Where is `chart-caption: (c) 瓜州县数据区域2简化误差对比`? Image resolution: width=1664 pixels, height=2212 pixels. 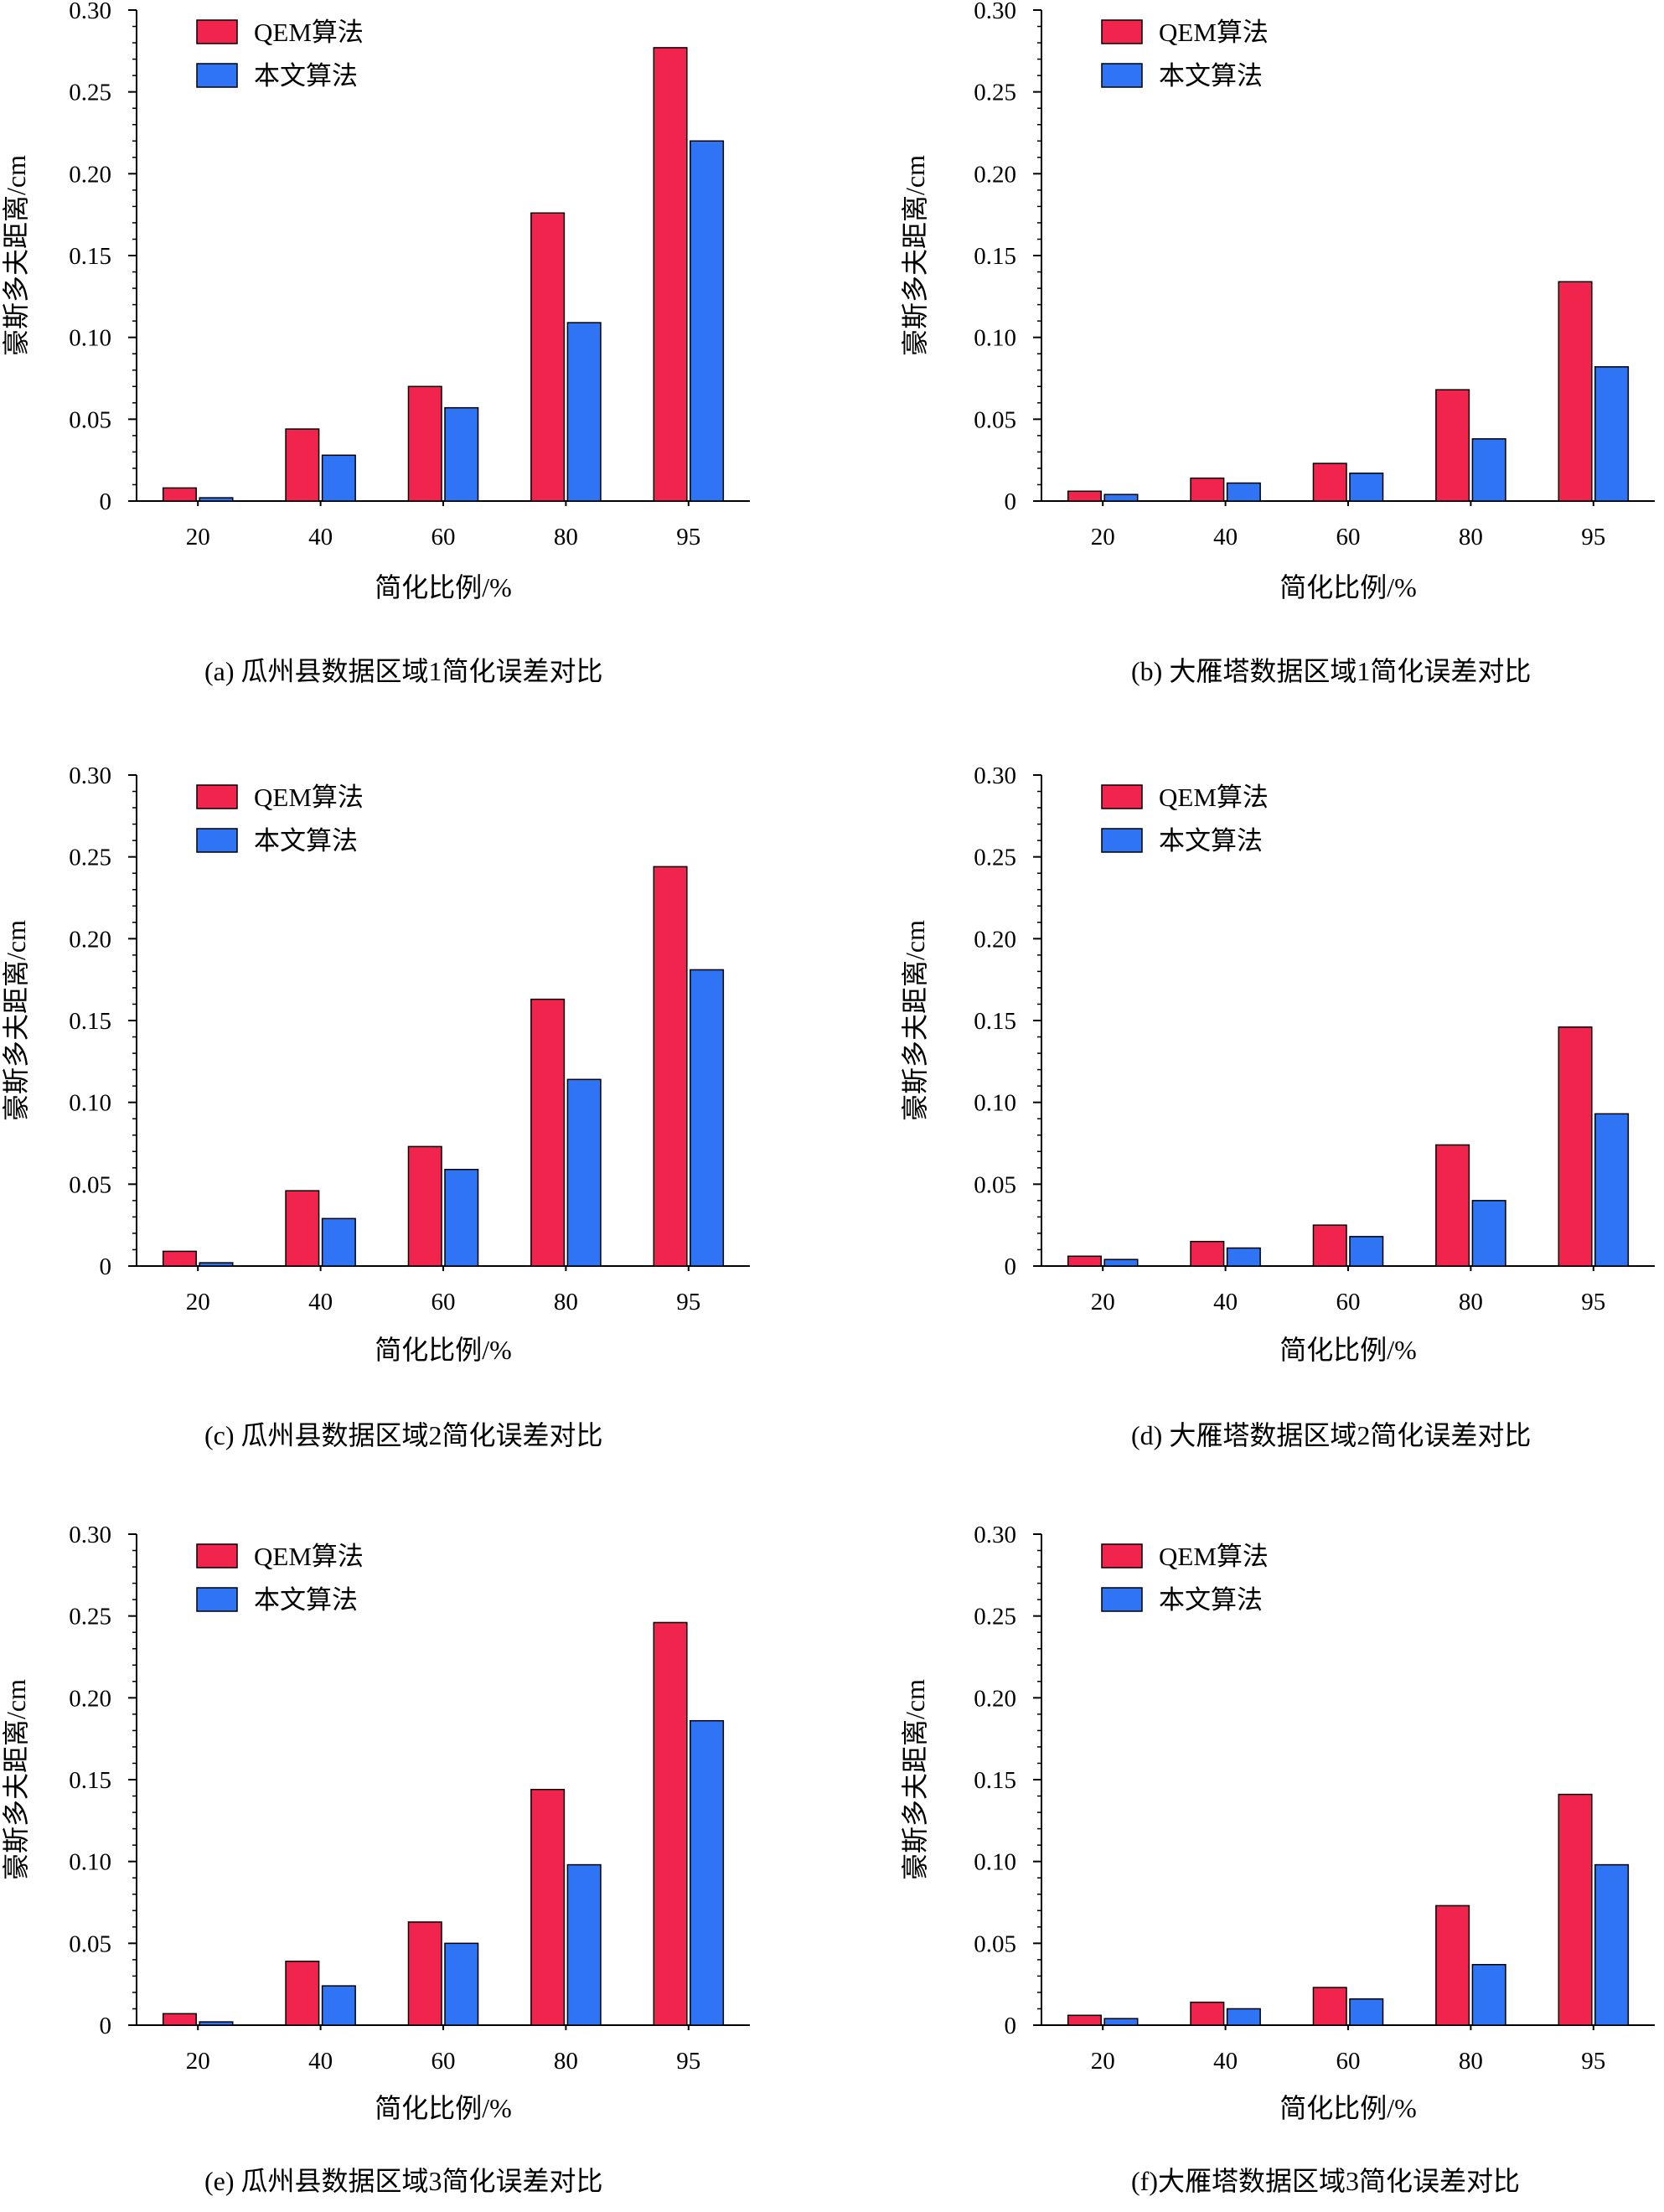 chart-caption: (c) 瓜州县数据区域2简化误差对比 is located at coordinates (404, 1435).